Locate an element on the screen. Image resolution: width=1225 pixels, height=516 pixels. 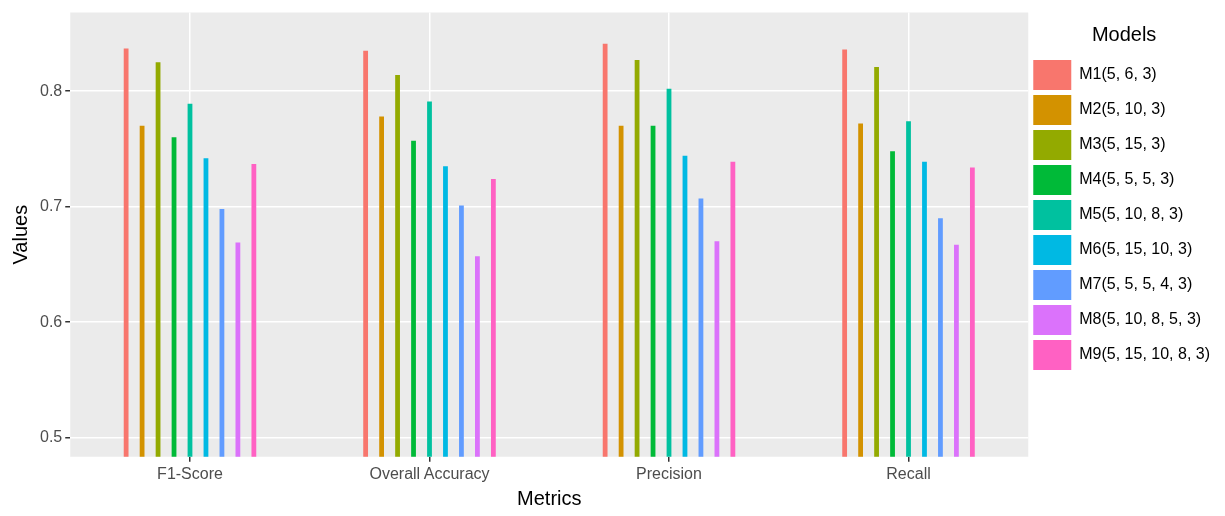
x-tick-label: Recall is located at coordinates (908, 473).